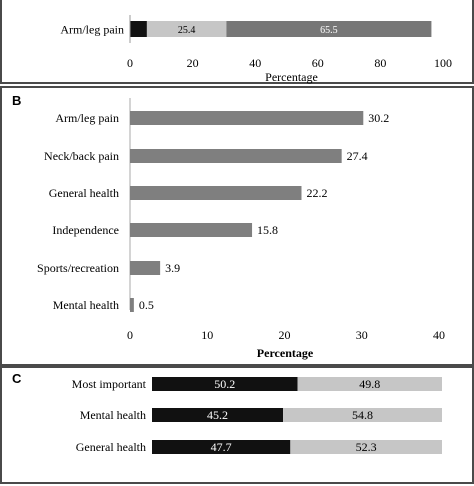 Image resolution: width=474 pixels, height=486 pixels. Describe the element at coordinates (362, 335) in the screenshot. I see `x-tick-label: 30` at that location.